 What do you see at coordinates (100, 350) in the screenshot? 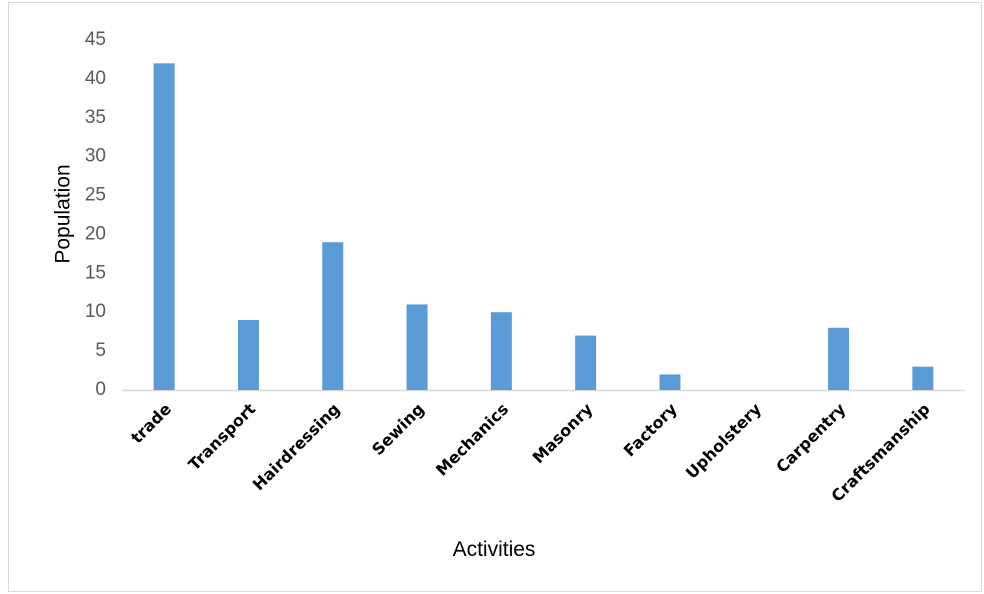
I see `y-tick-label: 5` at bounding box center [100, 350].